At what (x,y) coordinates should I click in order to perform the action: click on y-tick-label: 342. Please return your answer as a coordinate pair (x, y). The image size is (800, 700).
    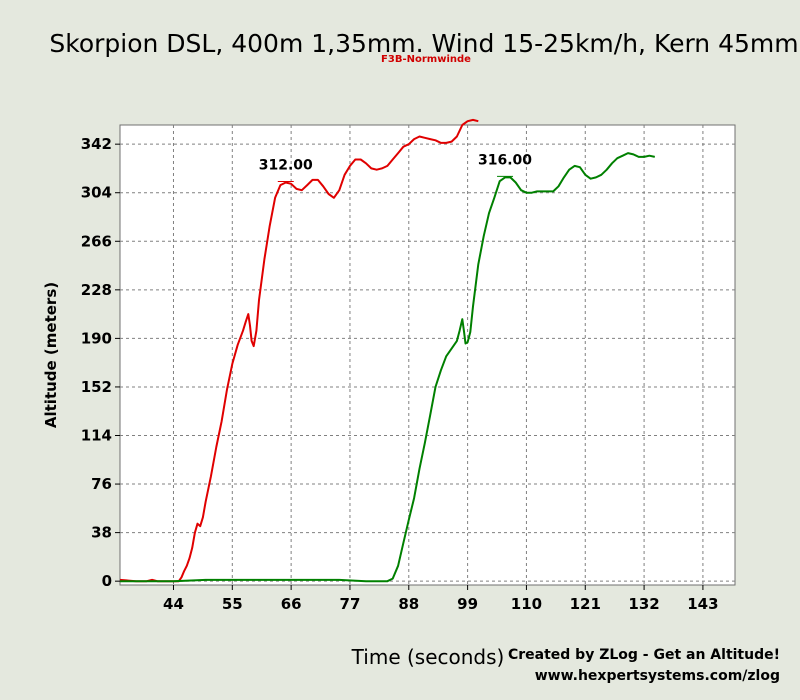
    Looking at the image, I should click on (96, 144).